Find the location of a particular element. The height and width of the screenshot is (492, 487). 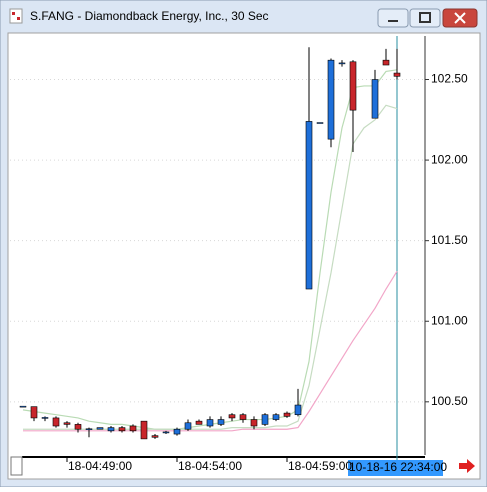

x-tick-label: 18-04:54:00 is located at coordinates (210, 466).